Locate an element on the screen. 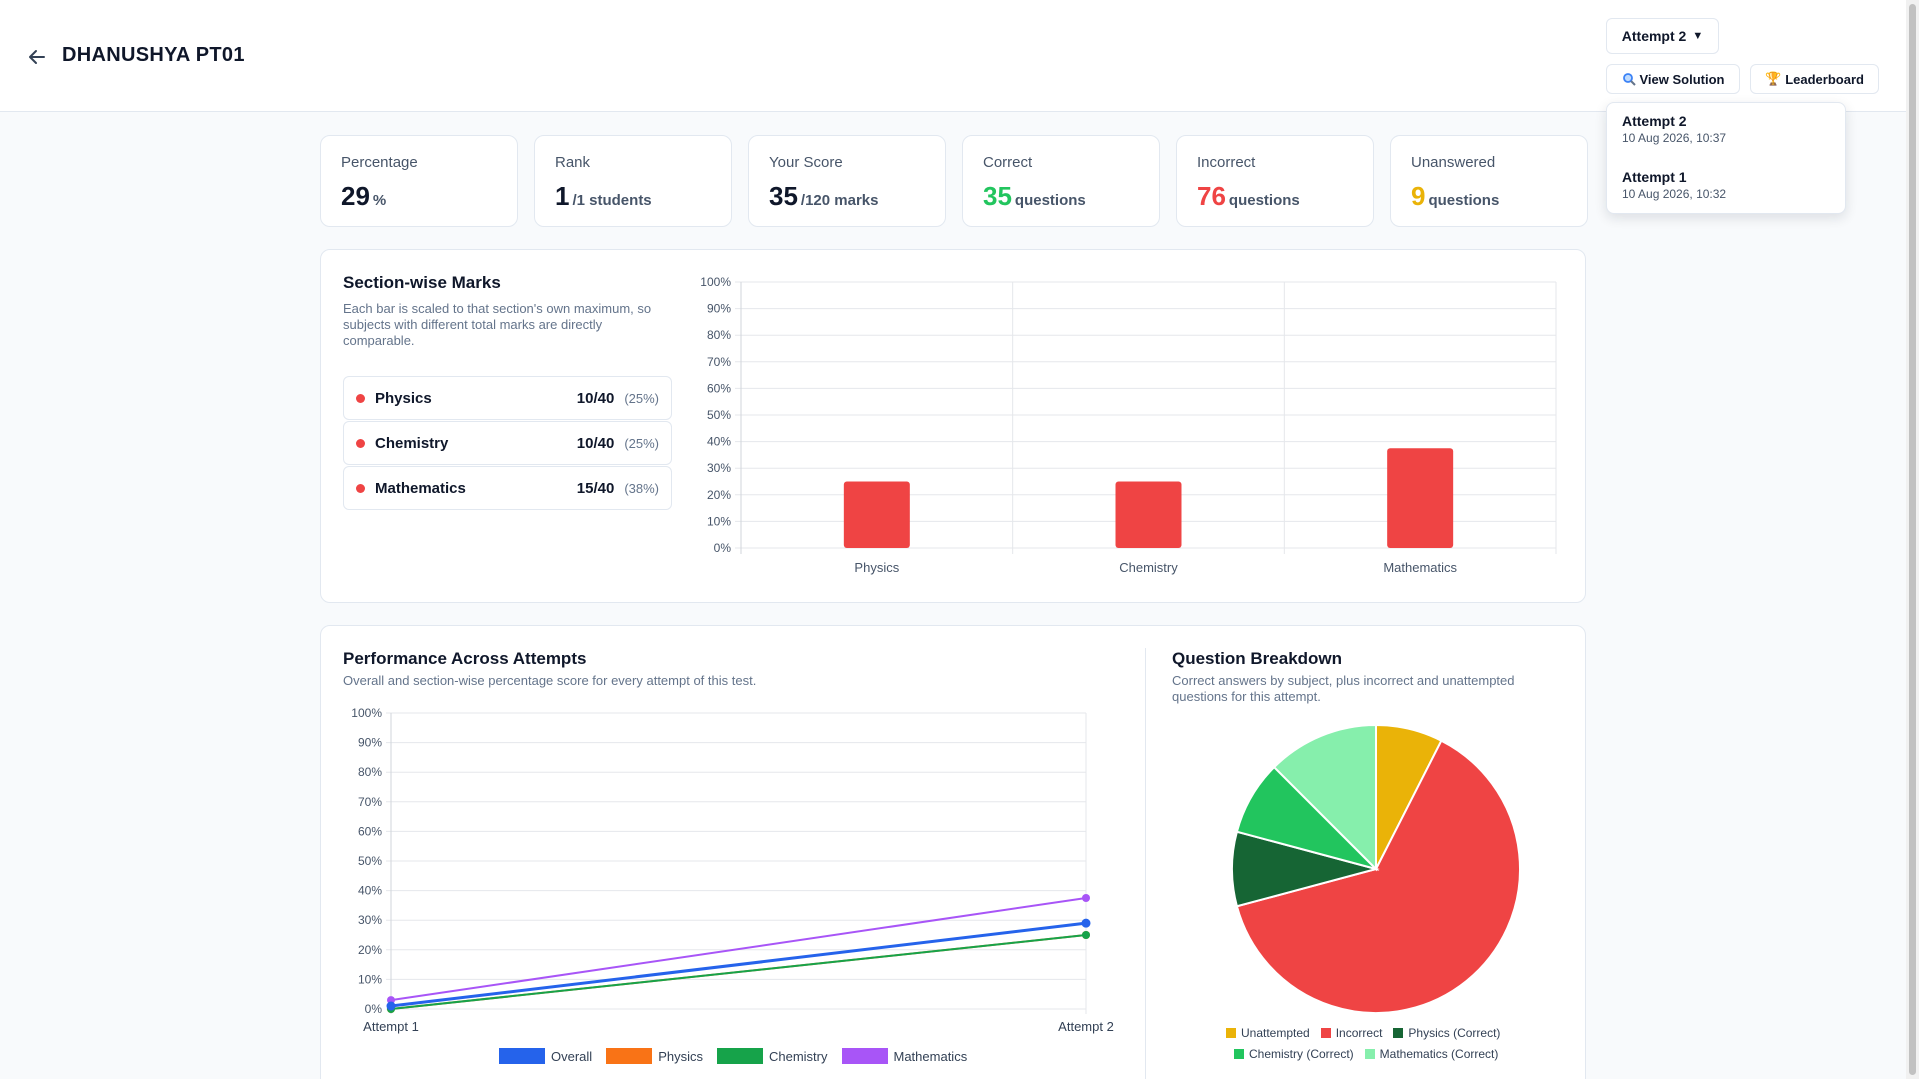  x-tick-label: Chemistry is located at coordinates (1148, 567).